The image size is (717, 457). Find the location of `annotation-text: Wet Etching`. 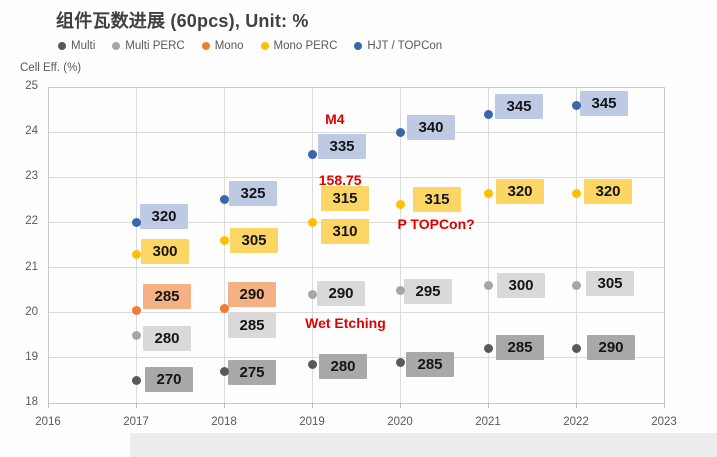

annotation-text: Wet Etching is located at coordinates (345, 322).